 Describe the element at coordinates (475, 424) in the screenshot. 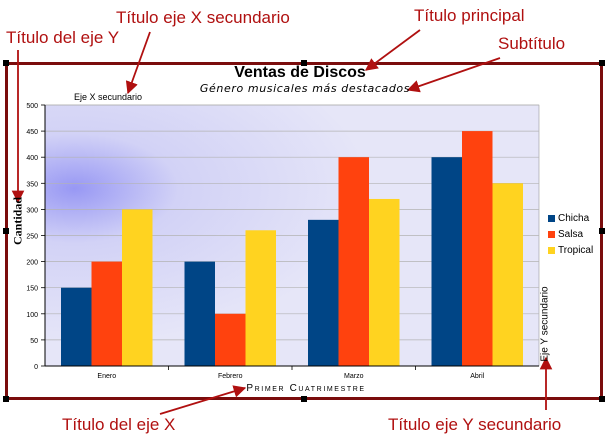

I see `callout-y2-title: Título eje Y secundario` at that location.